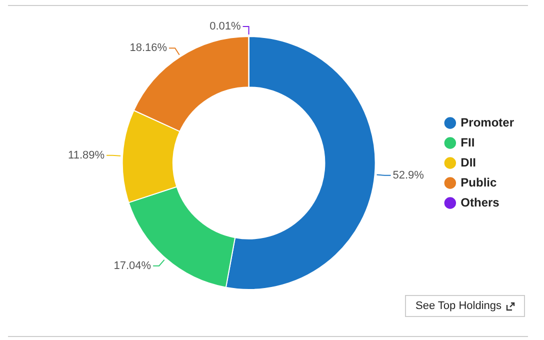 This screenshot has width=544, height=340. I want to click on data-label: 18.16%, so click(149, 48).